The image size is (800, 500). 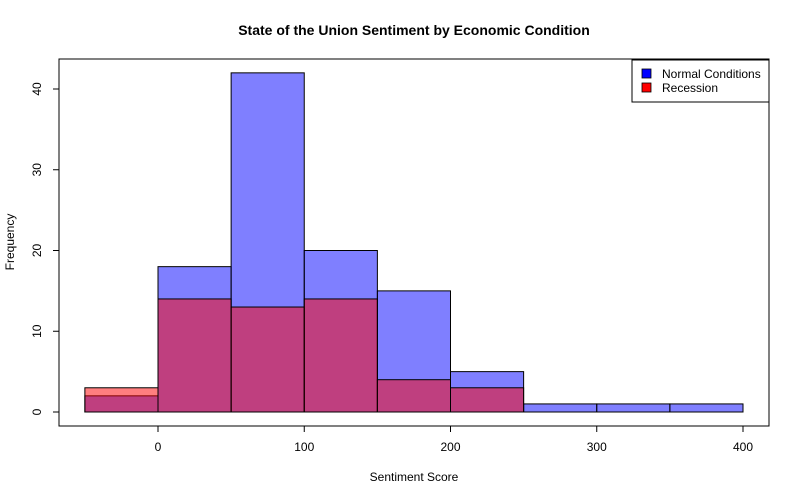 I want to click on y-tick-label-2: 20, so click(x=37, y=251).